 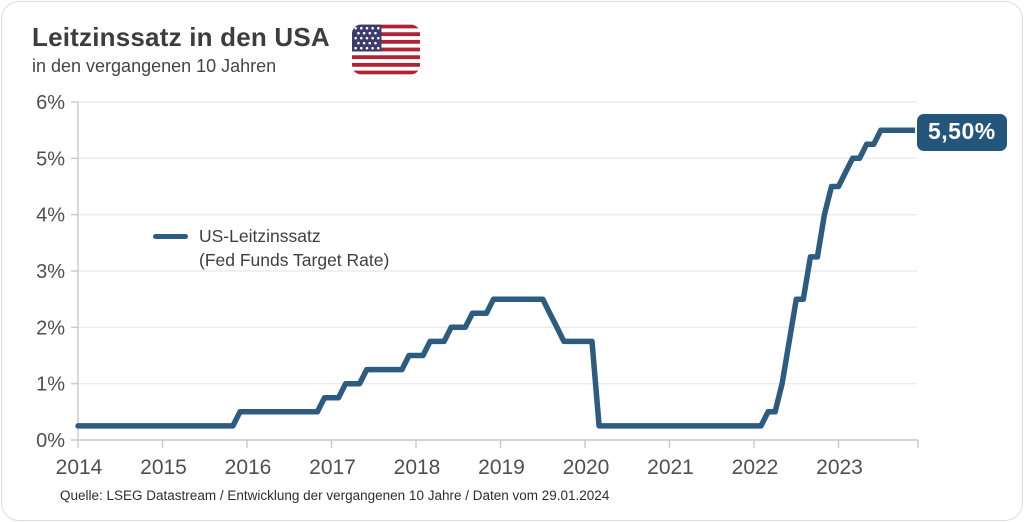 I want to click on page-title: Leitzinssatz in den USA, so click(x=181, y=37).